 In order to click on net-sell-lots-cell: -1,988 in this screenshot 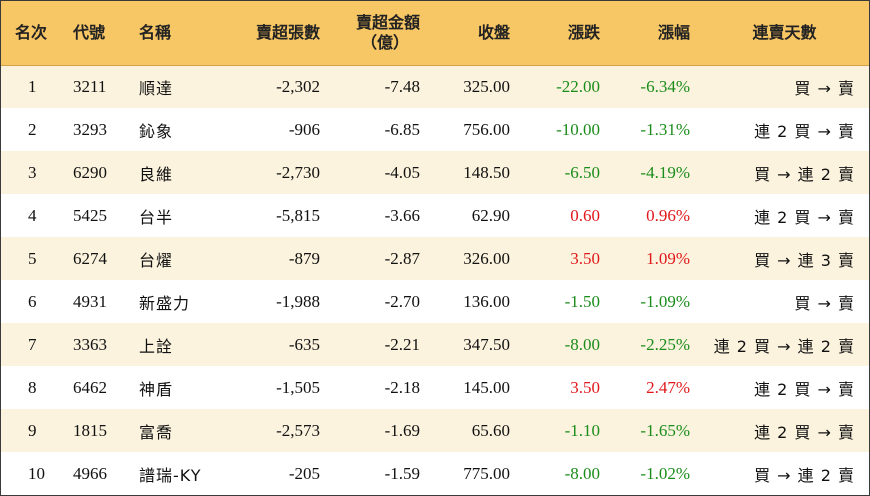, I will do `click(298, 301)`.